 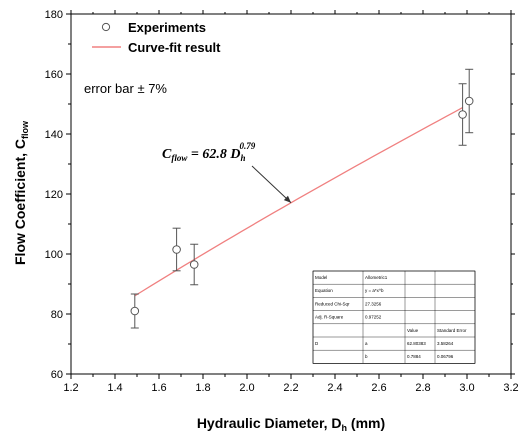 I want to click on x-tick-label: 1.2, so click(x=70, y=388).